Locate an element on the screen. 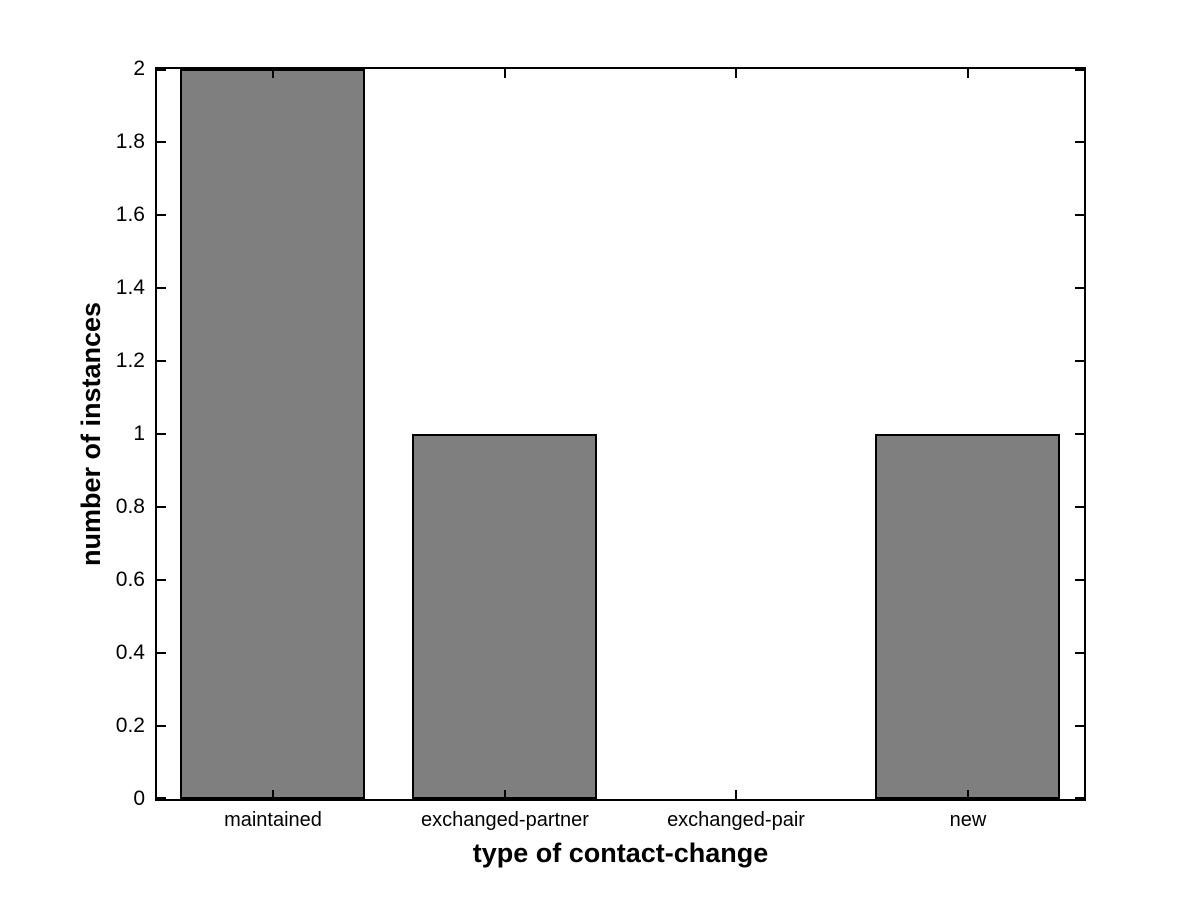 This screenshot has width=1201, height=901. y-tick-label: 1.8 is located at coordinates (130, 141).